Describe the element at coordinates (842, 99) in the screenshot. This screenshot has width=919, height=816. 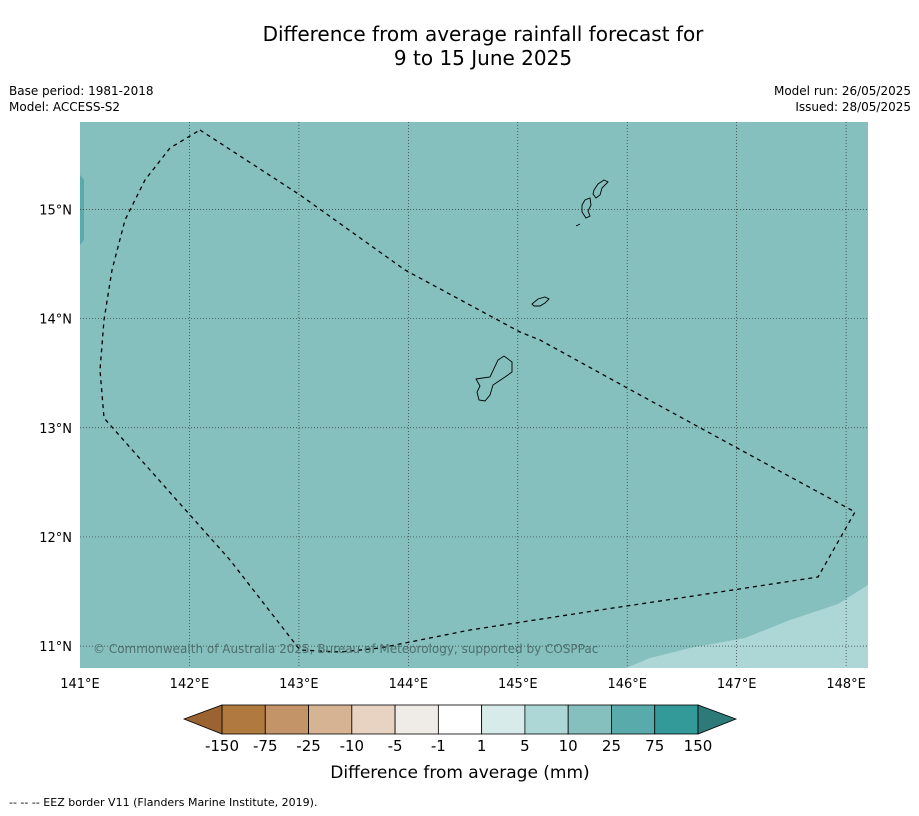
I see `meta-right: Model run: 26/05/2025 Issued: 28/05/2025` at that location.